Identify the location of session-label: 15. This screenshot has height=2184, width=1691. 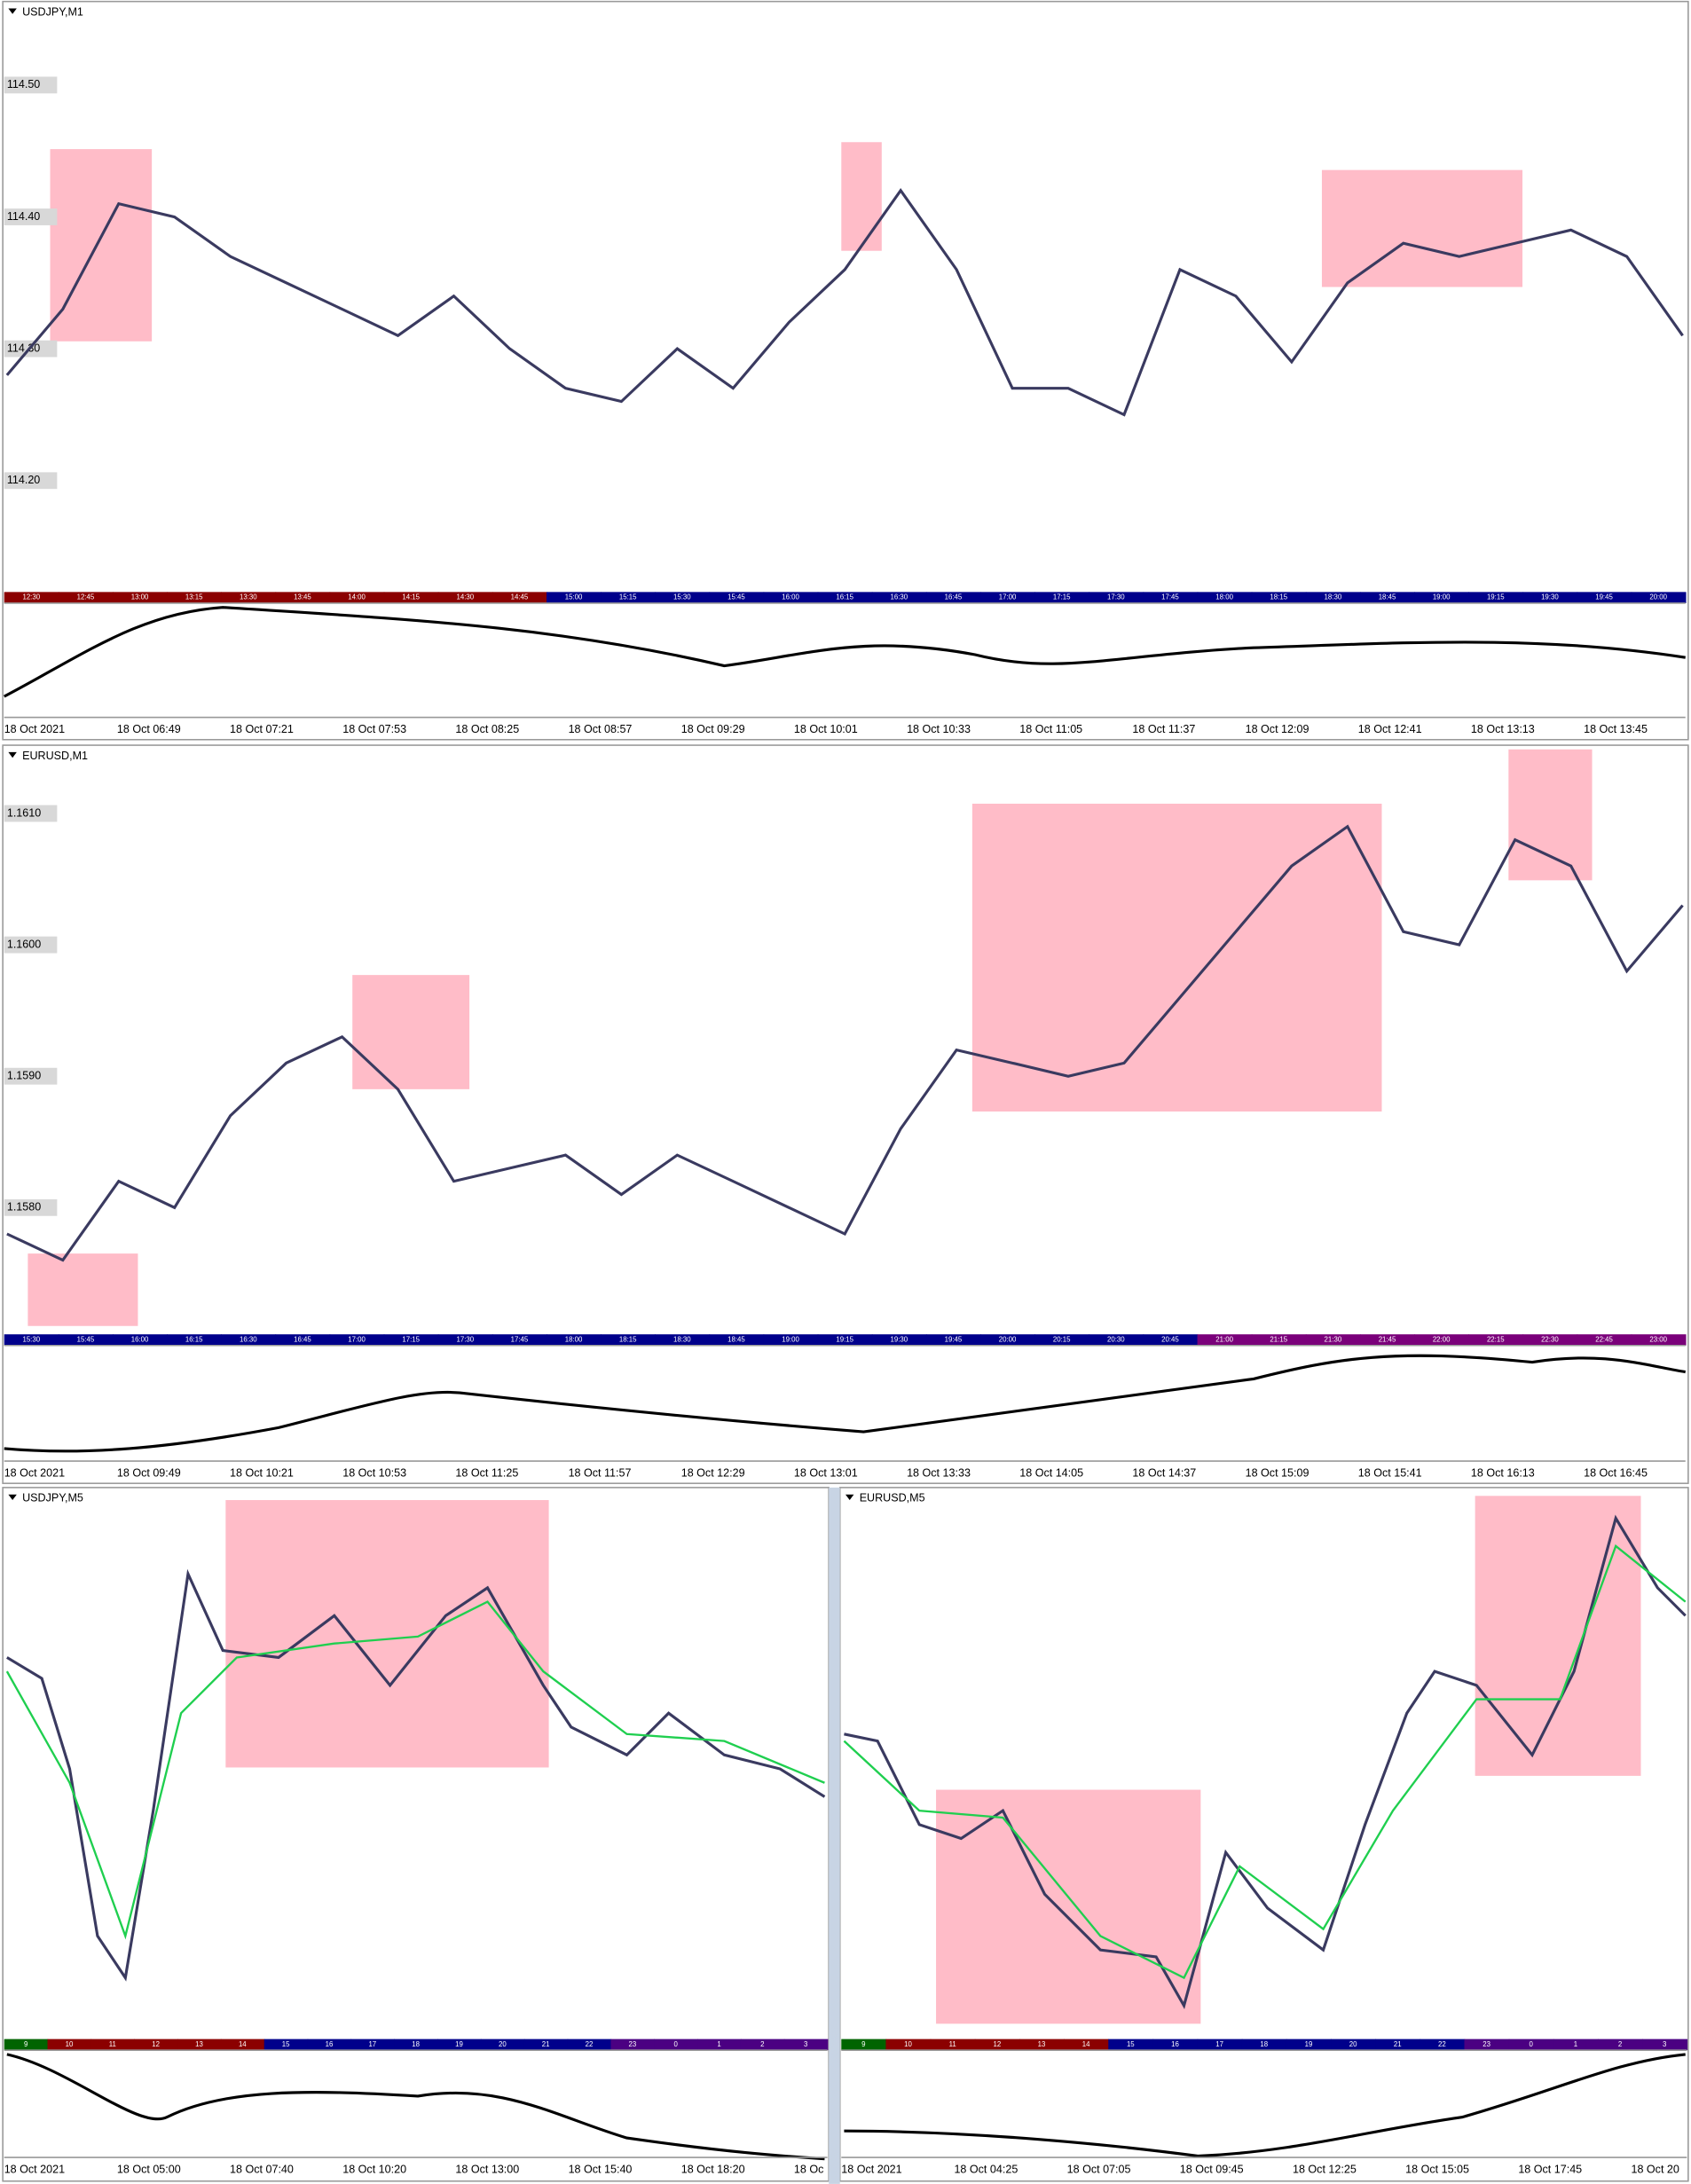
(286, 2044).